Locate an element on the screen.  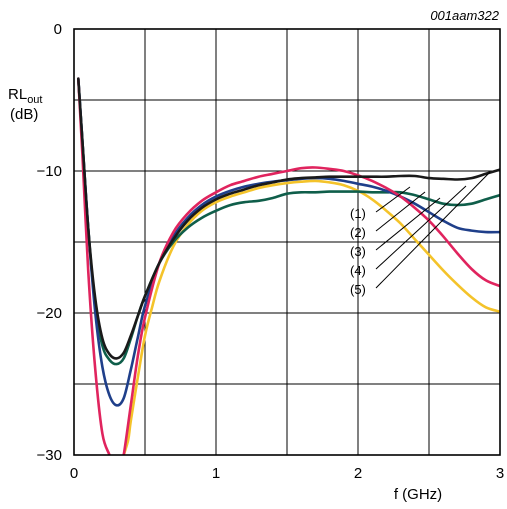
ylabel-main: RL is located at coordinates (17, 94).